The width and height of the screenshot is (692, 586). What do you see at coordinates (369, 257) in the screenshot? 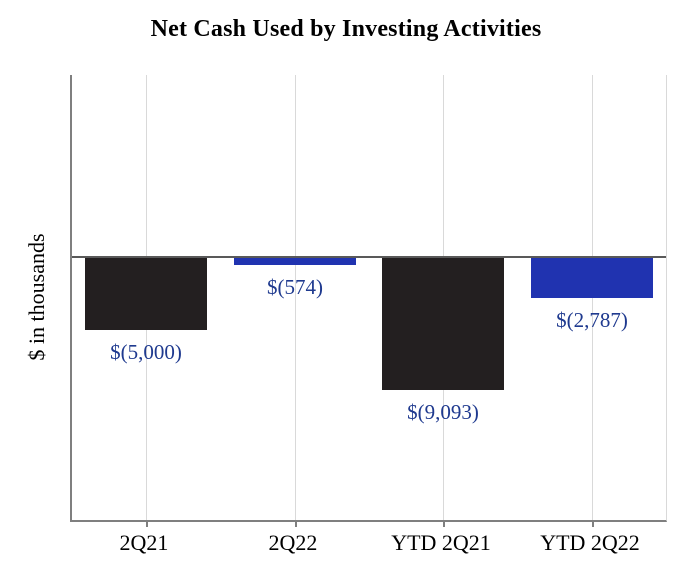
I see `zero-line` at bounding box center [369, 257].